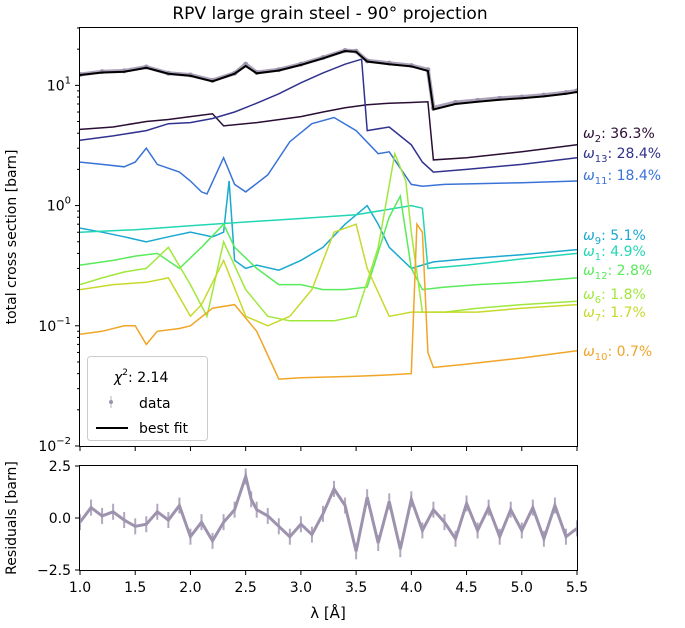 This screenshot has width=685, height=628. Describe the element at coordinates (59, 241) in the screenshot. I see `main-y-ticks: 10⁻² 10⁻¹ 10⁰ 10¹` at that location.